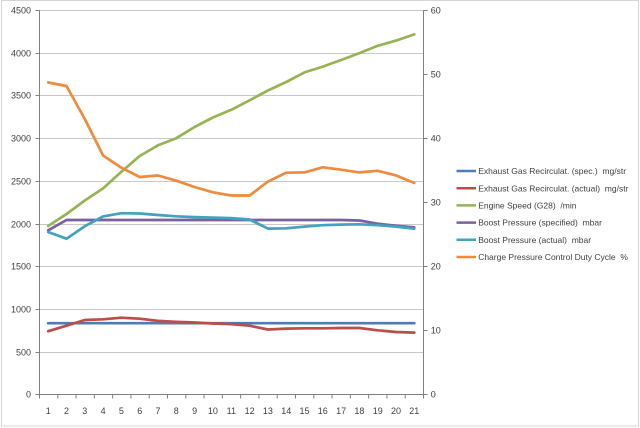 The height and width of the screenshot is (428, 640). Describe the element at coordinates (250, 411) in the screenshot. I see `svg-text: 12` at that location.